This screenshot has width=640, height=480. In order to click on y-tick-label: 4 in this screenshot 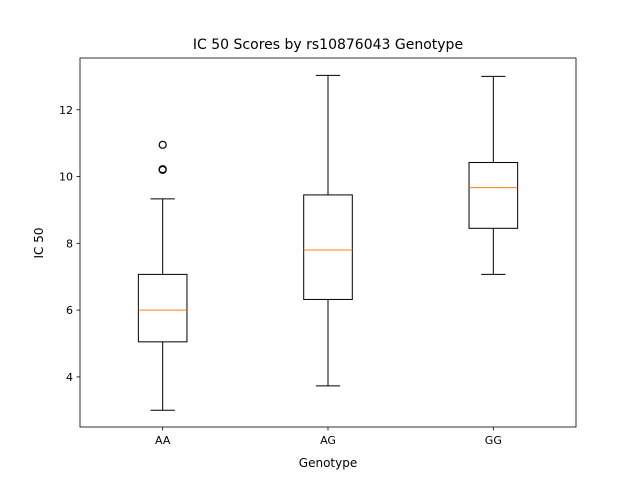, I will do `click(69, 377)`.